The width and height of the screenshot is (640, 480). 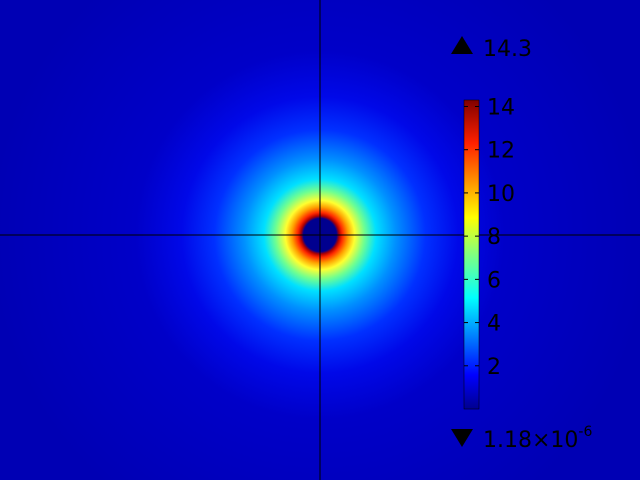 I want to click on colorbar-max-label: 14.3, so click(x=507, y=49).